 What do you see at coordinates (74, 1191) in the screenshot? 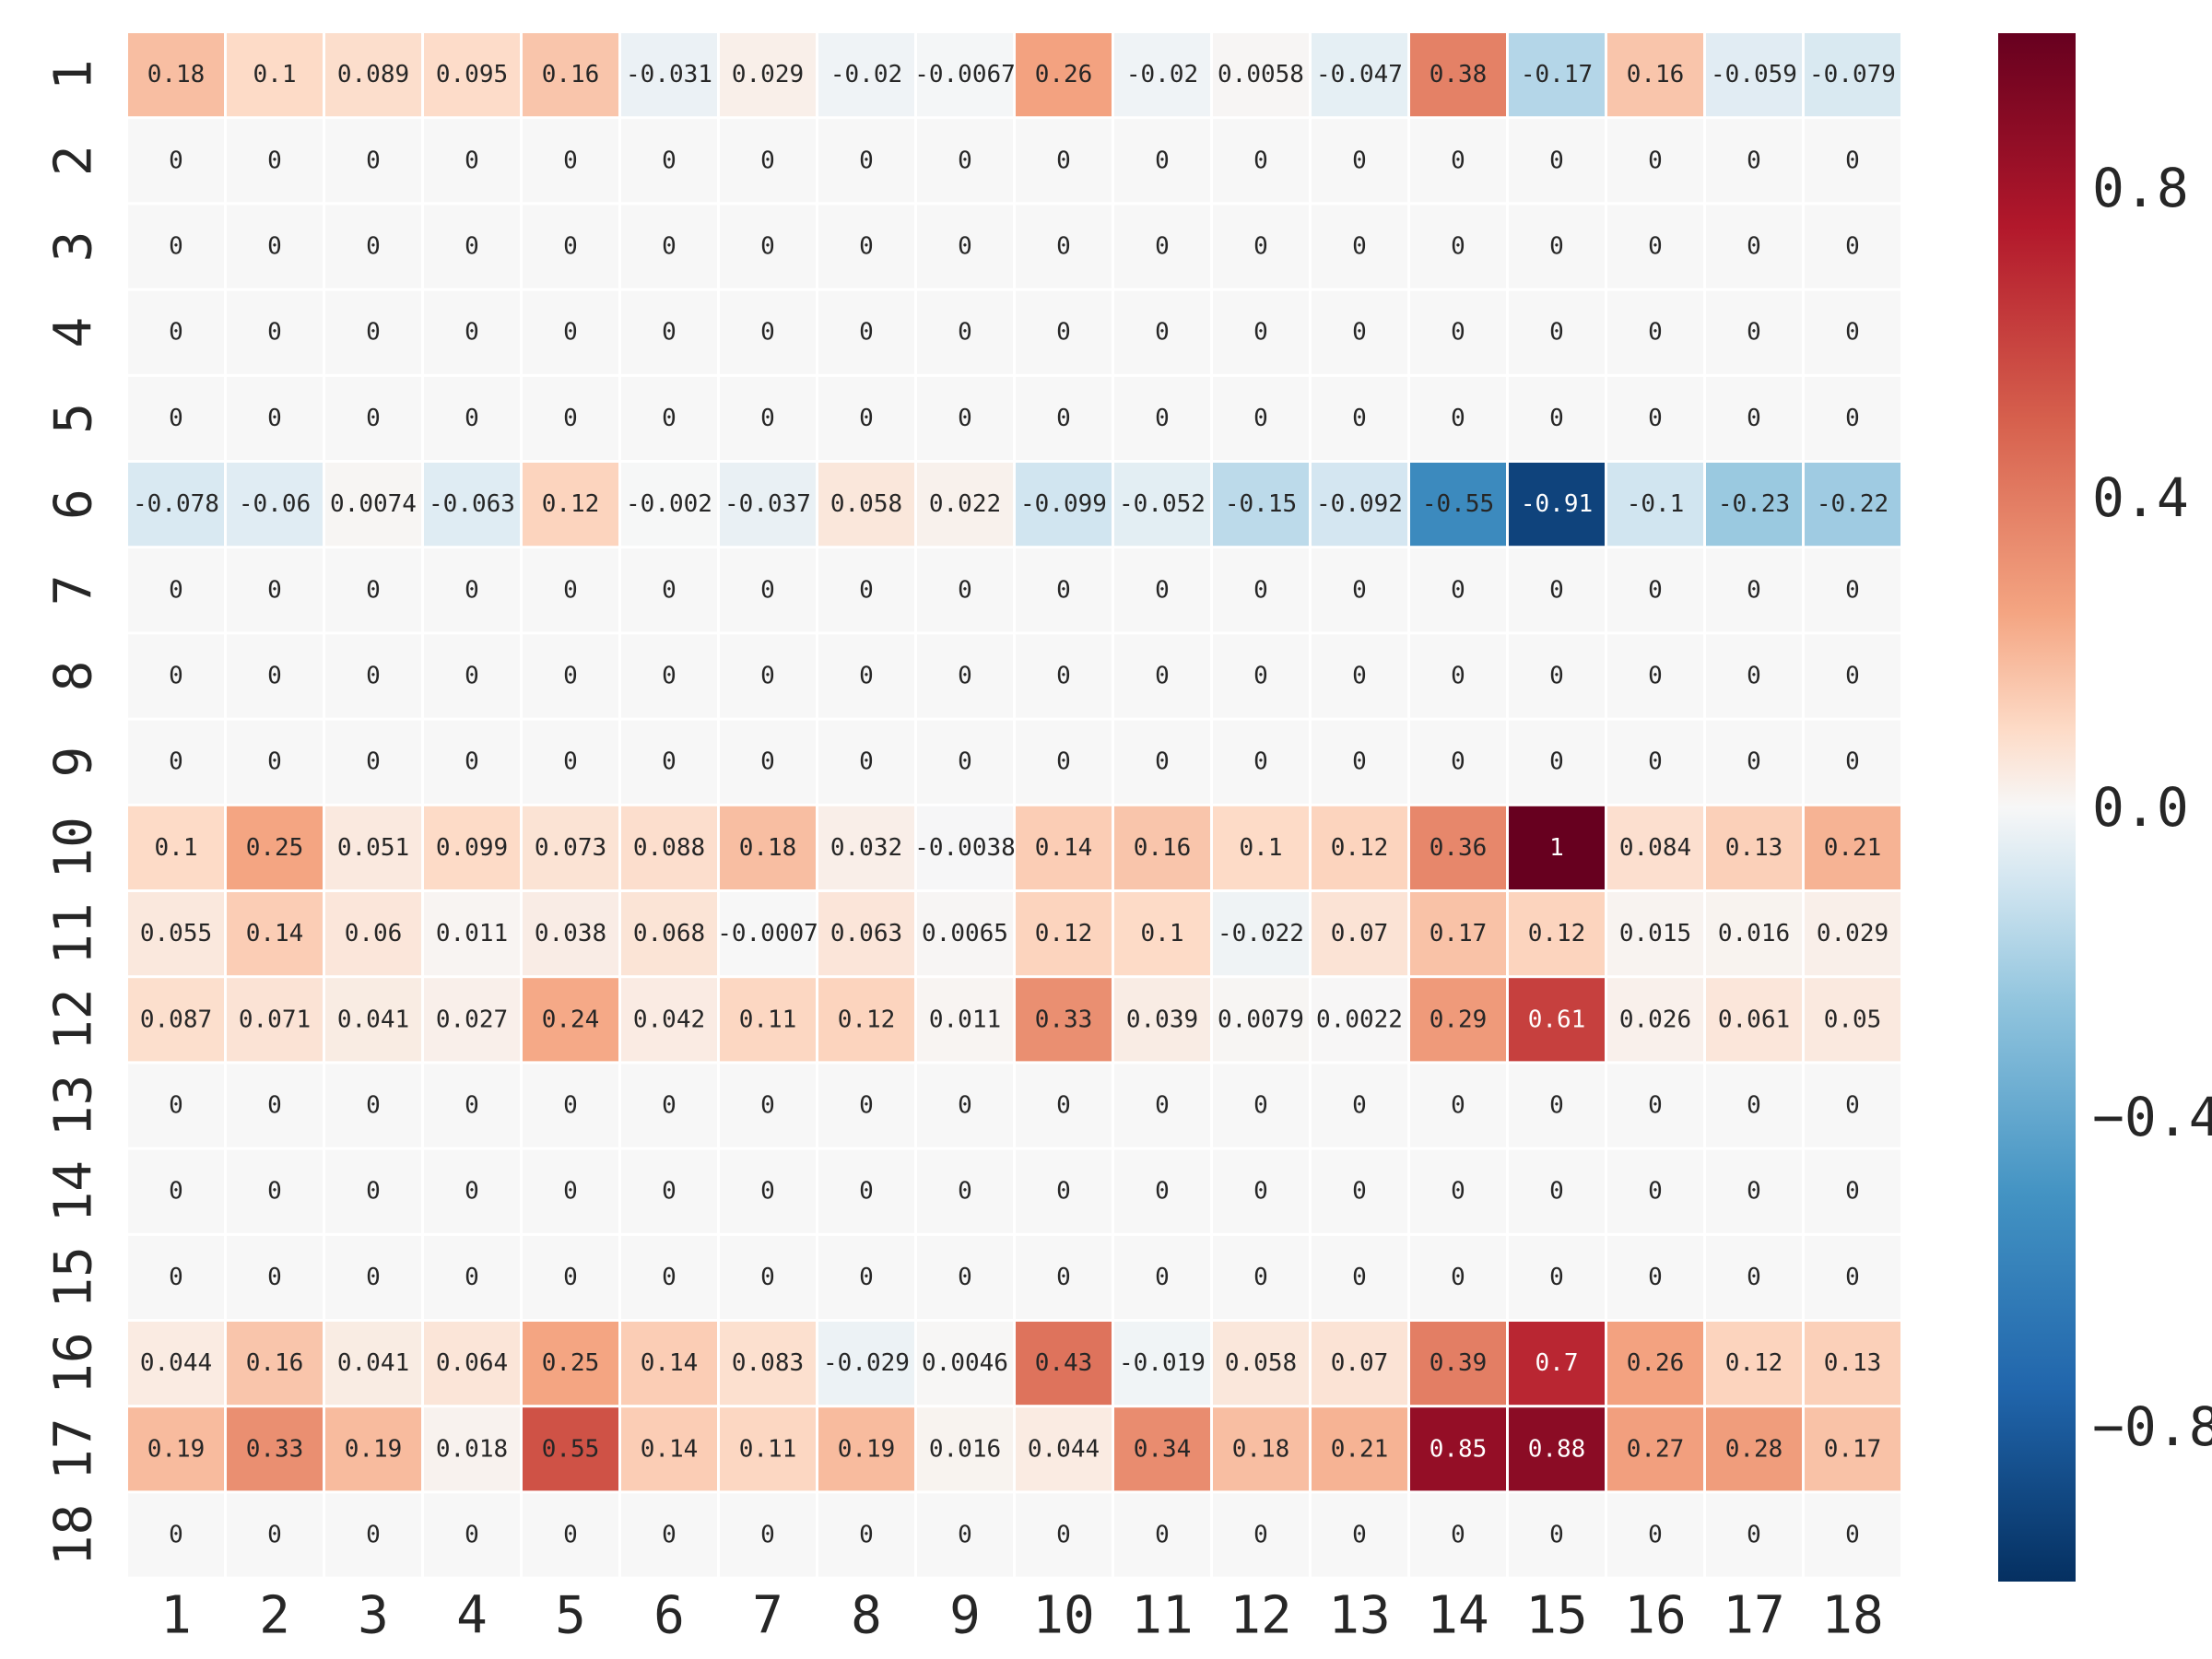
I see `y-tick-label: 14` at bounding box center [74, 1191].